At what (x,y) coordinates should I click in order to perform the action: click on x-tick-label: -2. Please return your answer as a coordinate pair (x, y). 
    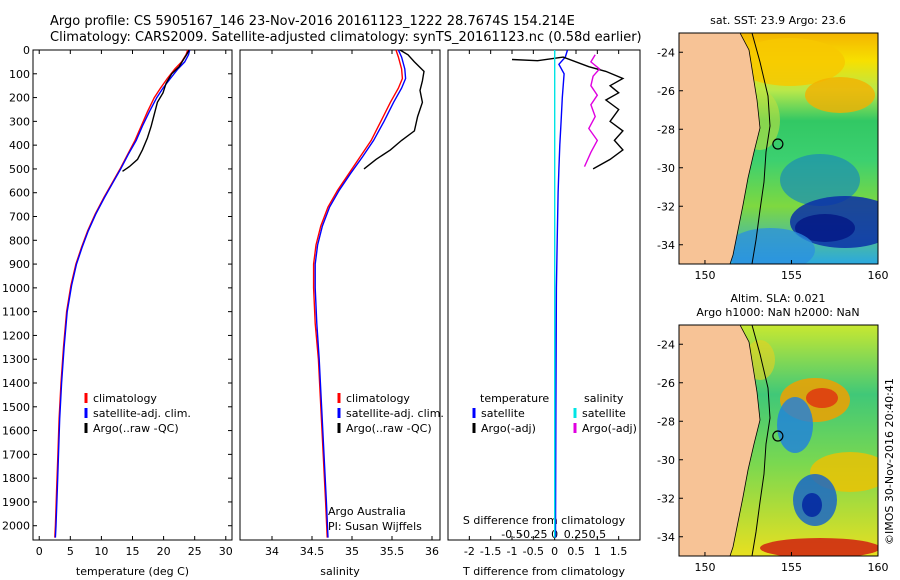
    Looking at the image, I should click on (469, 551).